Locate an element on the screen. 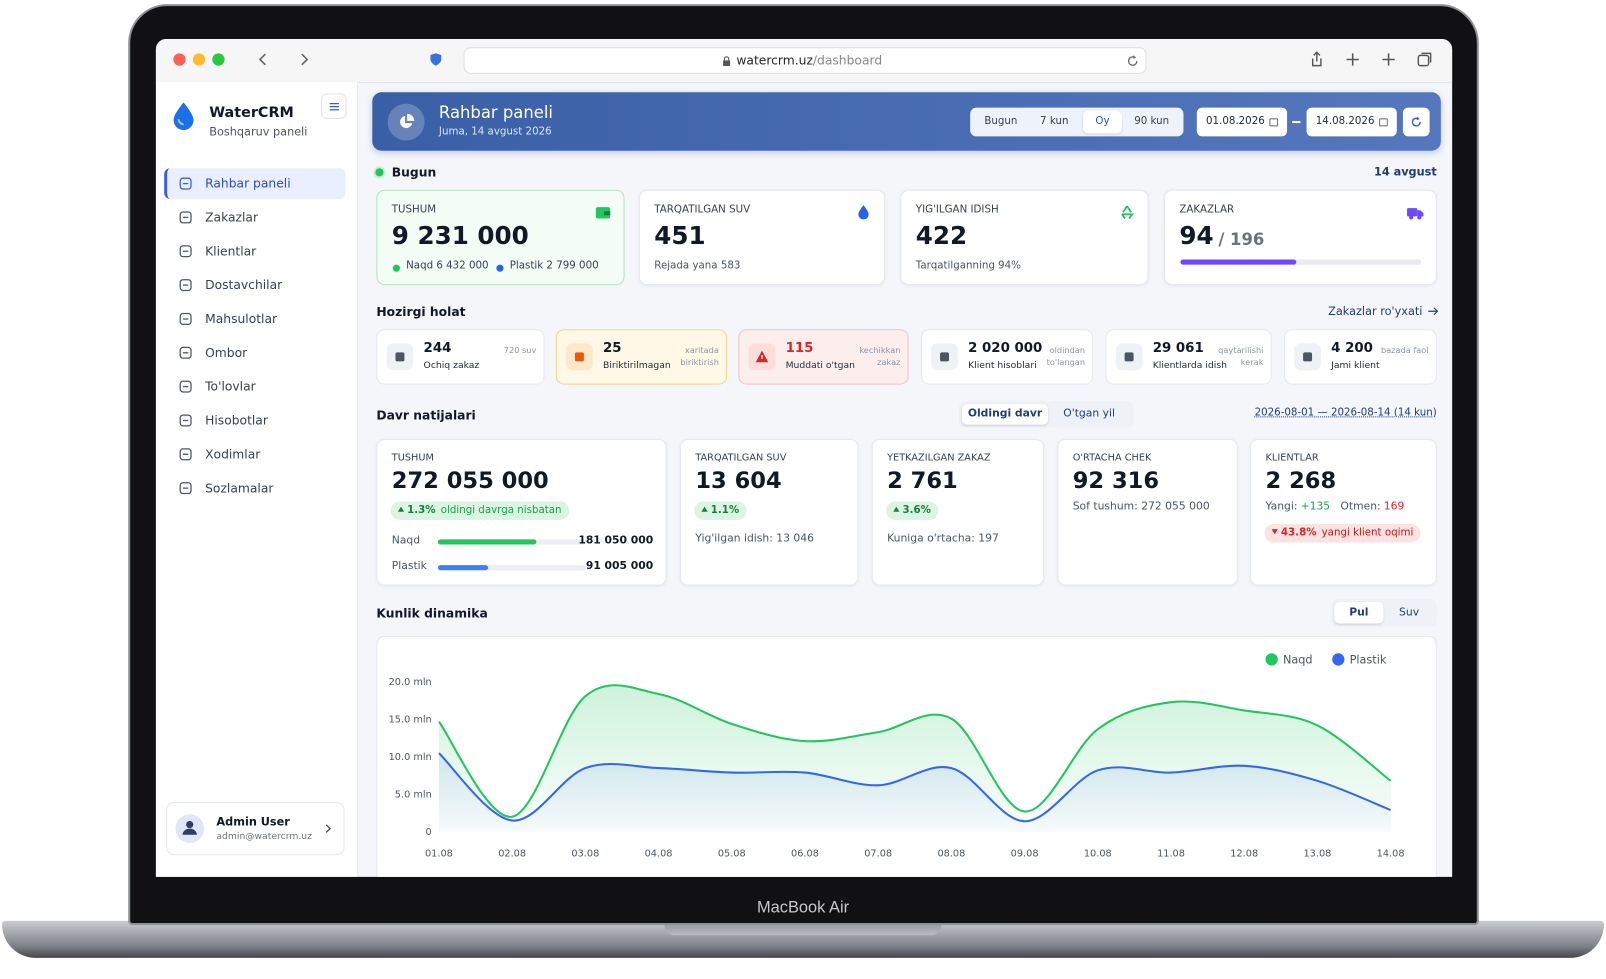 Image resolution: width=1606 pixels, height=979 pixels. change-note: oldingi davrga nisbatan is located at coordinates (501, 510).